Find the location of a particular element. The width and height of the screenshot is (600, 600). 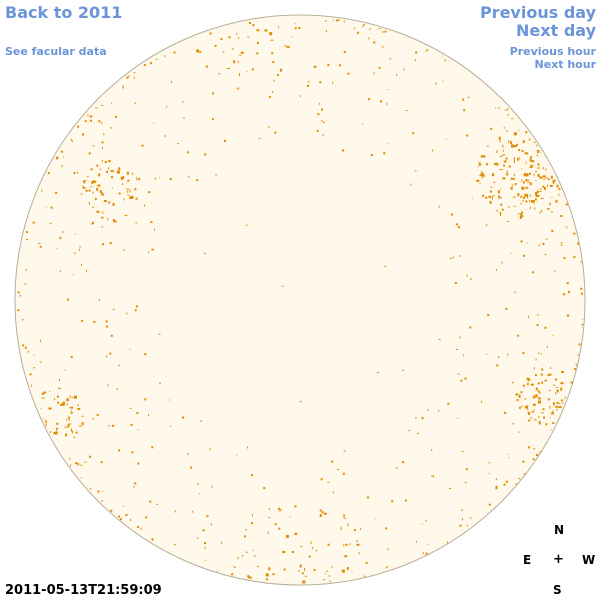

previous-hour-link: Previous hour is located at coordinates (552, 51).